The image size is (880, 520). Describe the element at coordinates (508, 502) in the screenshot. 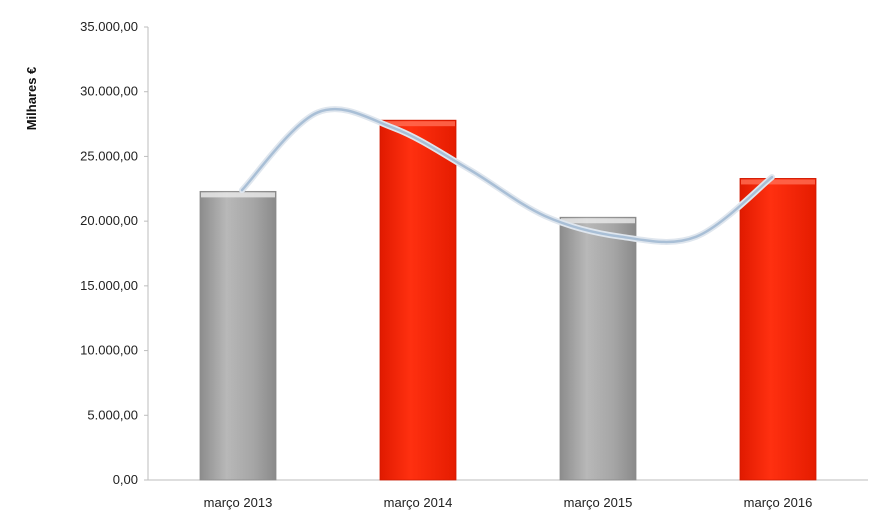

I see `x-axis-labels: março 2013 março 2014 março 2015 março 2016` at that location.